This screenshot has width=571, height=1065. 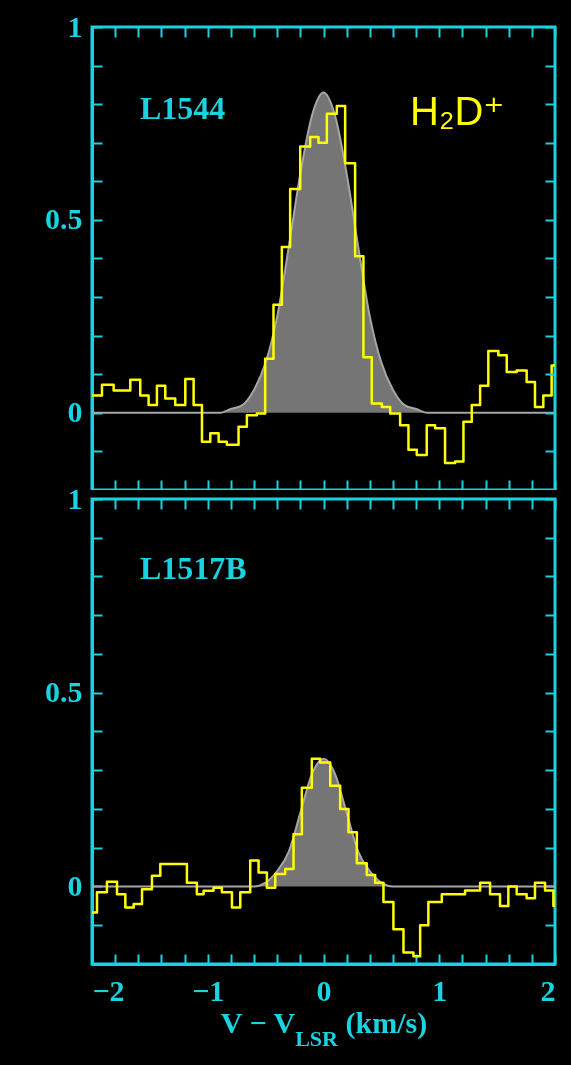 I want to click on x-tick-label: −2, so click(x=108, y=990).